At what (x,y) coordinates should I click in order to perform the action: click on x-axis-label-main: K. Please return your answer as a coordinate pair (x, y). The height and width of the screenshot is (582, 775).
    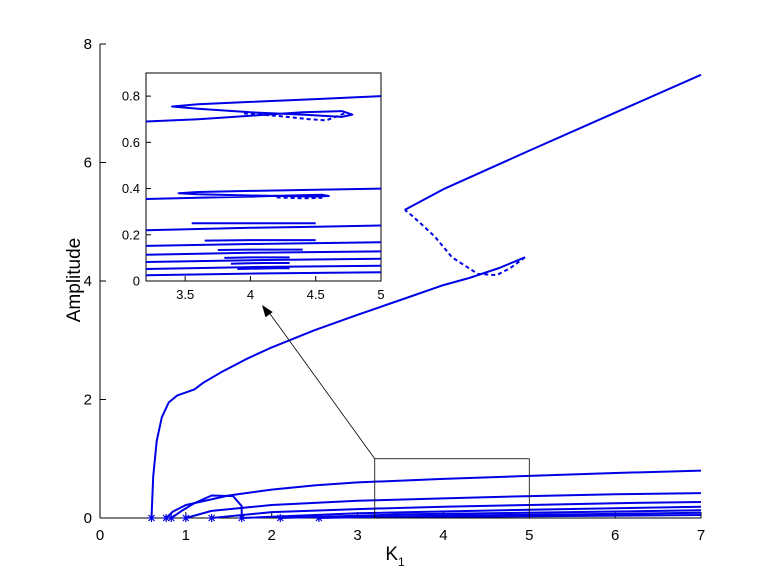
    Looking at the image, I should click on (391, 554).